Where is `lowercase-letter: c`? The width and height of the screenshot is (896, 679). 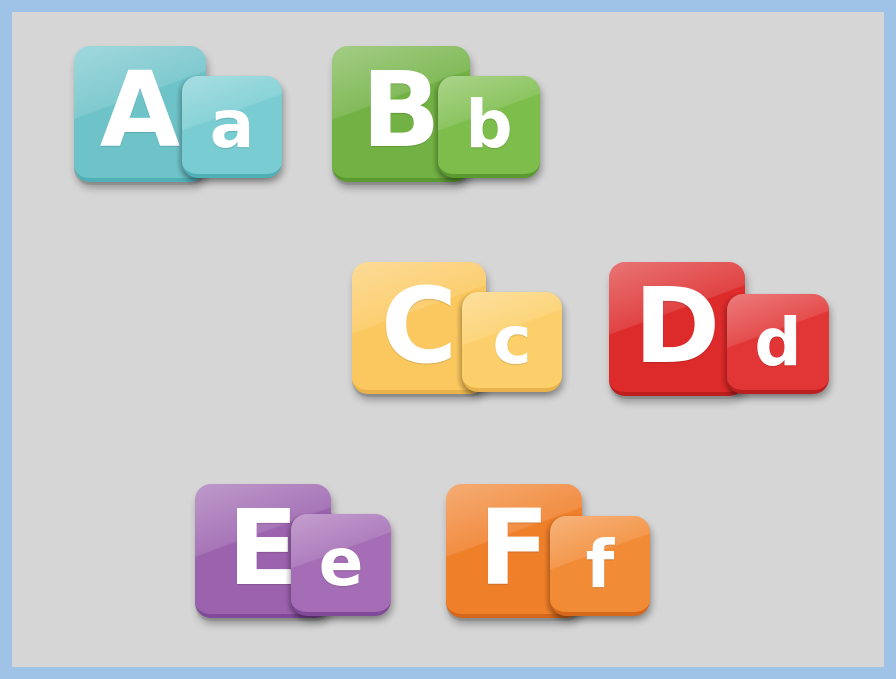
lowercase-letter: c is located at coordinates (512, 340).